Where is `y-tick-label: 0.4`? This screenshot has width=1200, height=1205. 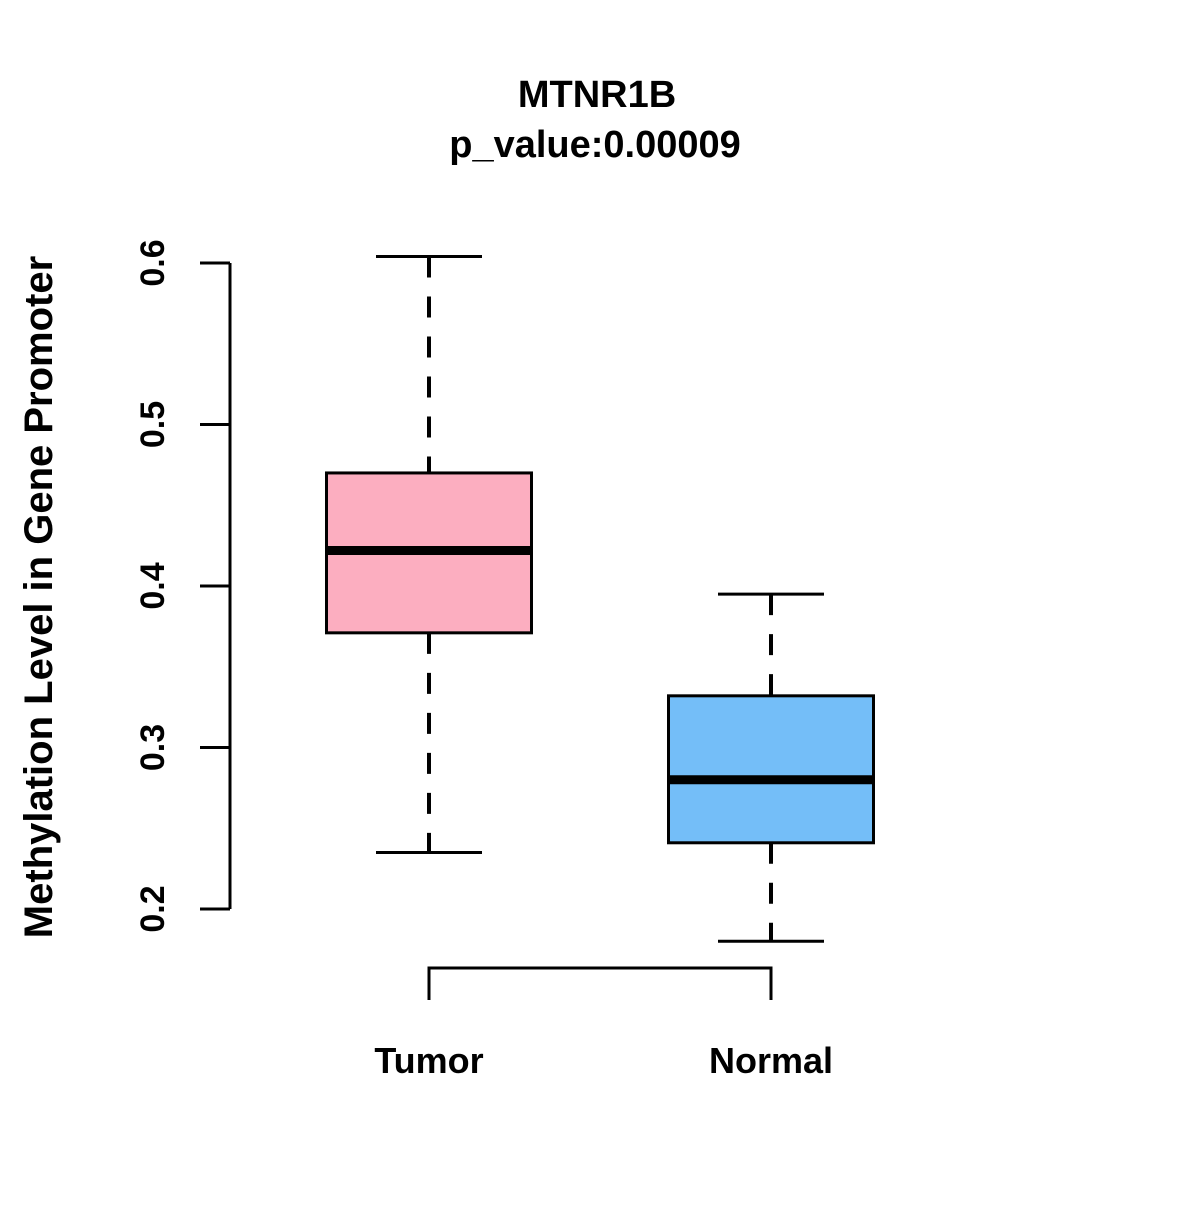 y-tick-label: 0.4 is located at coordinates (153, 585).